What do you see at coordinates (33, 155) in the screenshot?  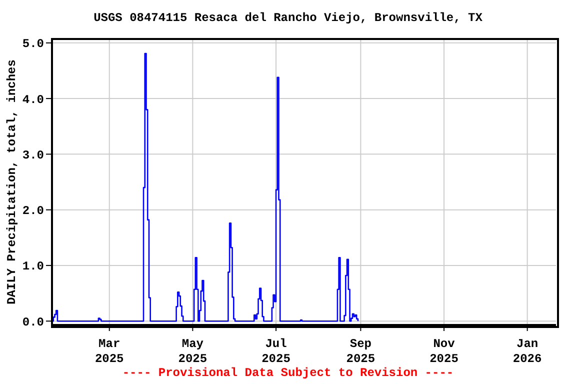 I see `y-tick-label: 3.0` at bounding box center [33, 155].